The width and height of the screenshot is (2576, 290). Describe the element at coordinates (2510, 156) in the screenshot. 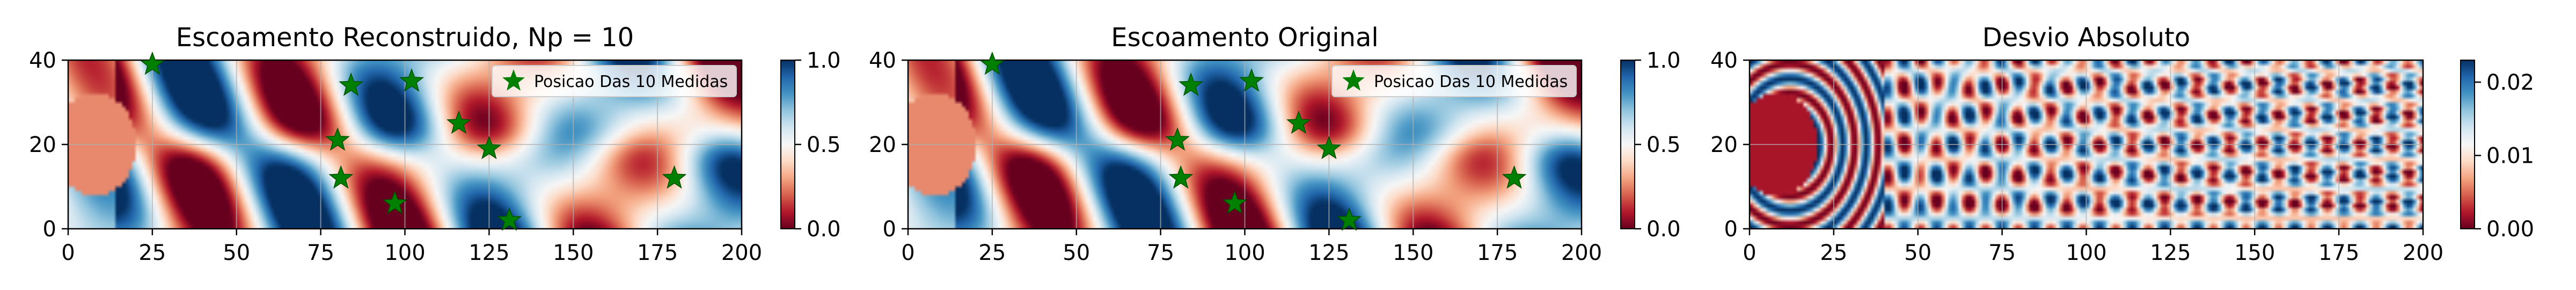

I see `colorbar-tick-label: 0.01` at that location.